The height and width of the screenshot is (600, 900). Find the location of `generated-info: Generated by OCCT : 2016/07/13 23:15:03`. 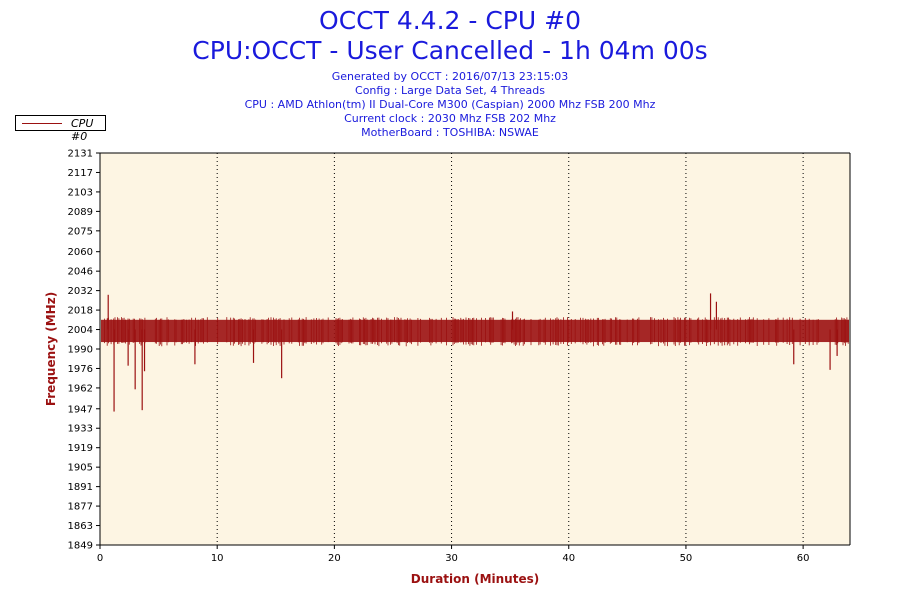

generated-info: Generated by OCCT : 2016/07/13 23:15:03 is located at coordinates (450, 76).